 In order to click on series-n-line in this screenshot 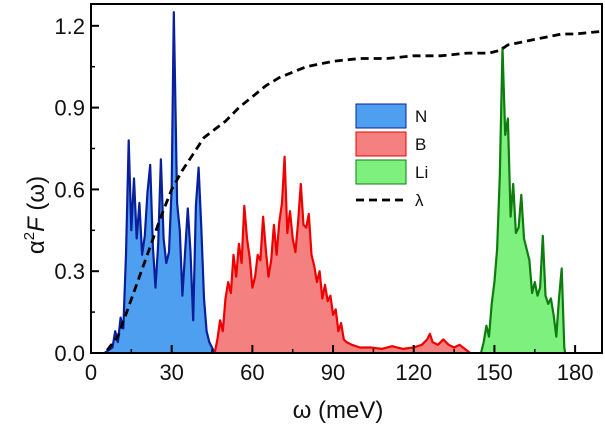, I will do `click(159, 182)`.